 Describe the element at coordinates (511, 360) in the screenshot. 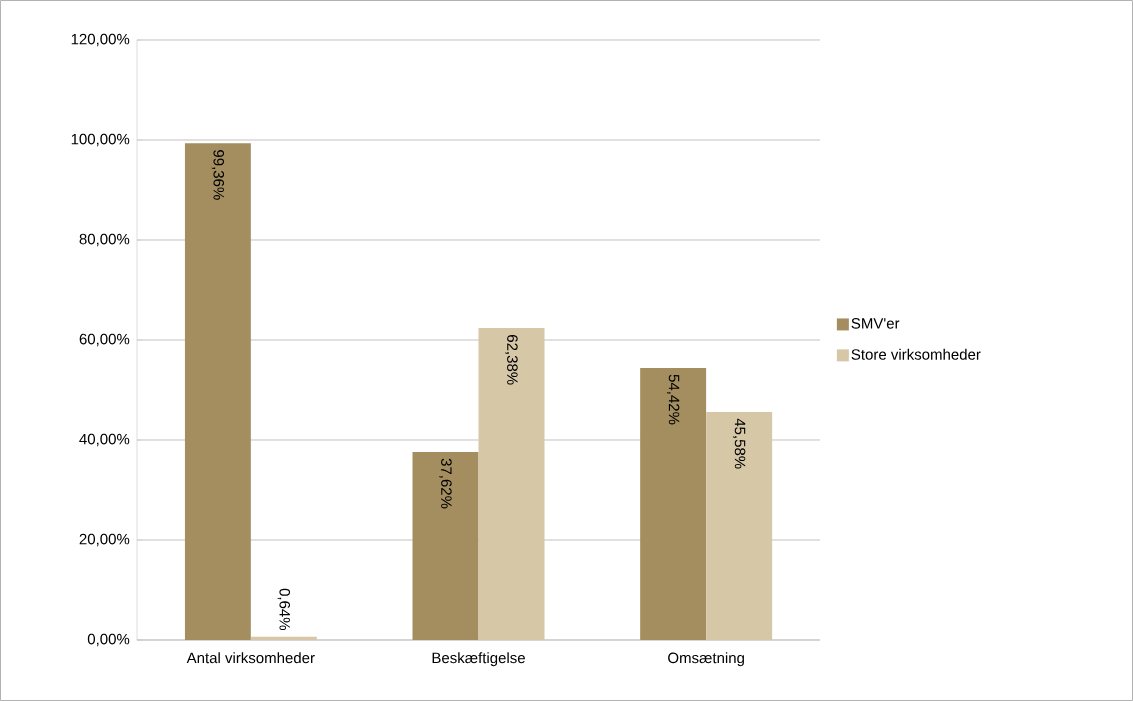

I see `data-label: 62,38%` at that location.